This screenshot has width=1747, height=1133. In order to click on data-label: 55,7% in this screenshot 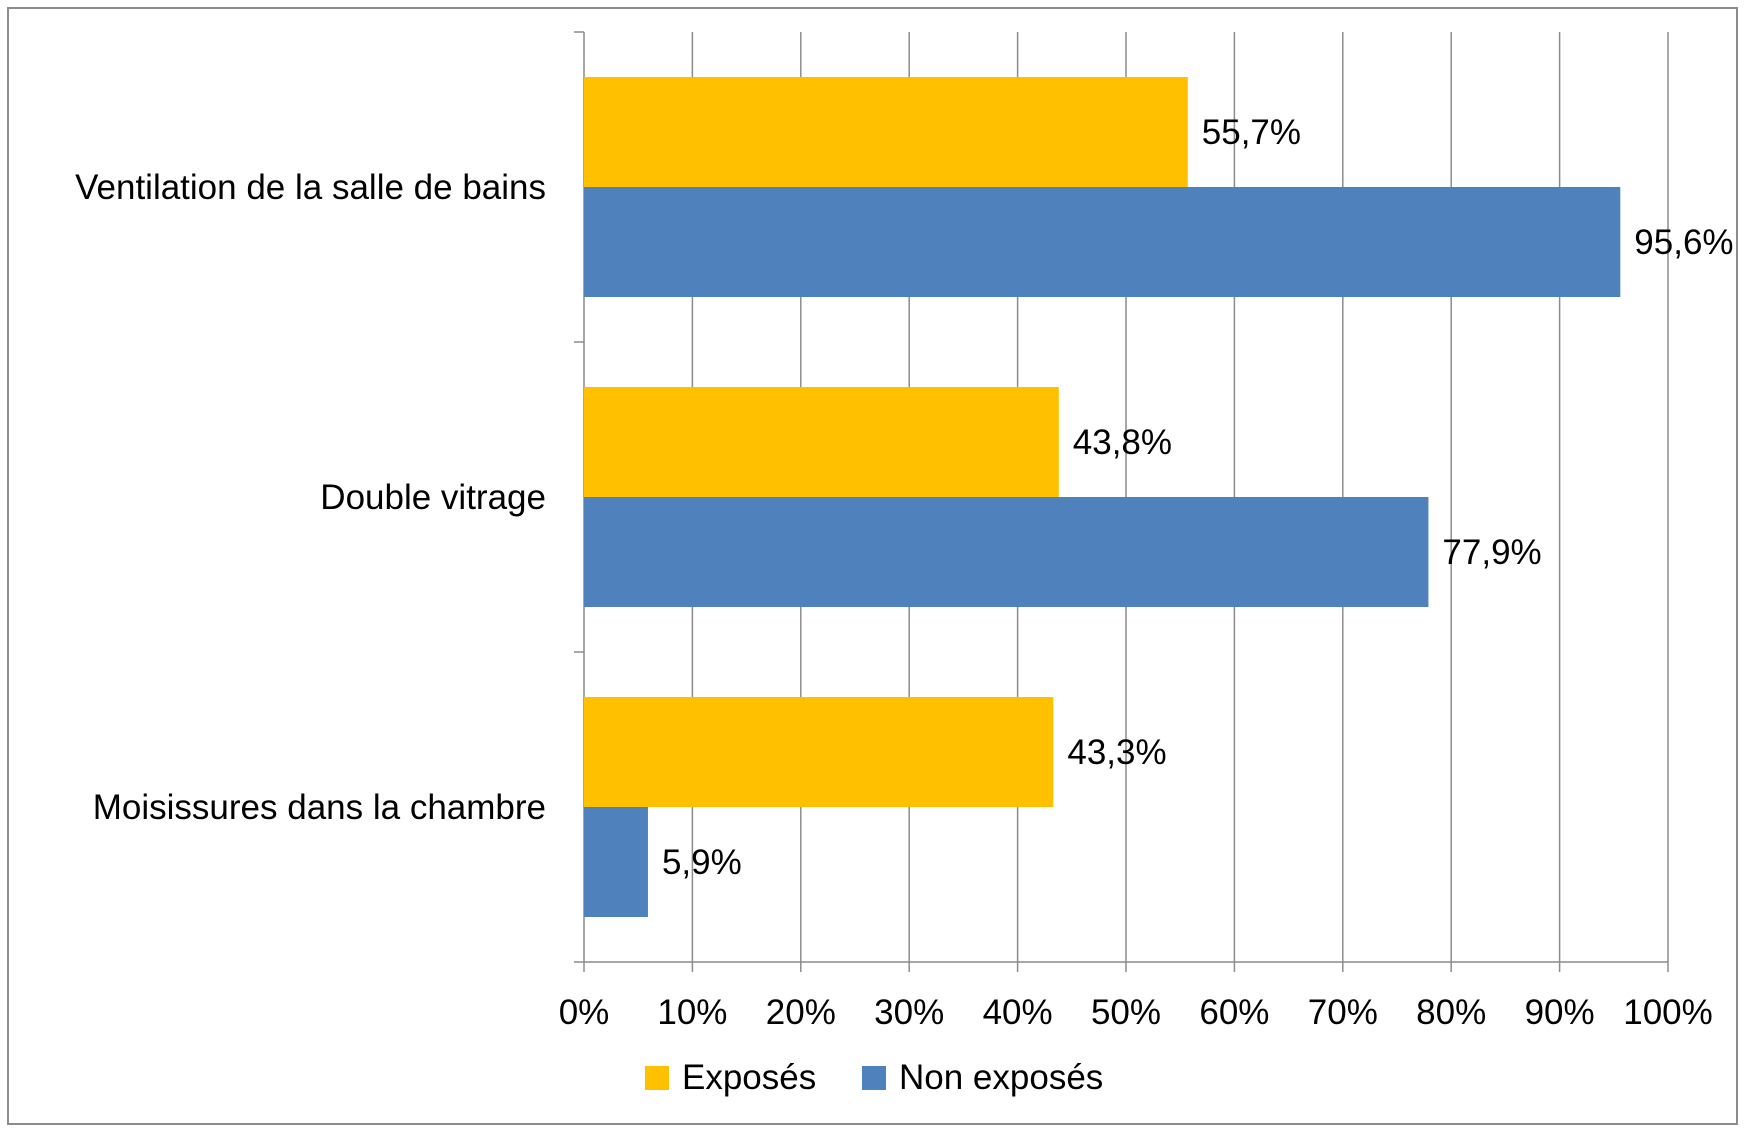, I will do `click(1251, 132)`.